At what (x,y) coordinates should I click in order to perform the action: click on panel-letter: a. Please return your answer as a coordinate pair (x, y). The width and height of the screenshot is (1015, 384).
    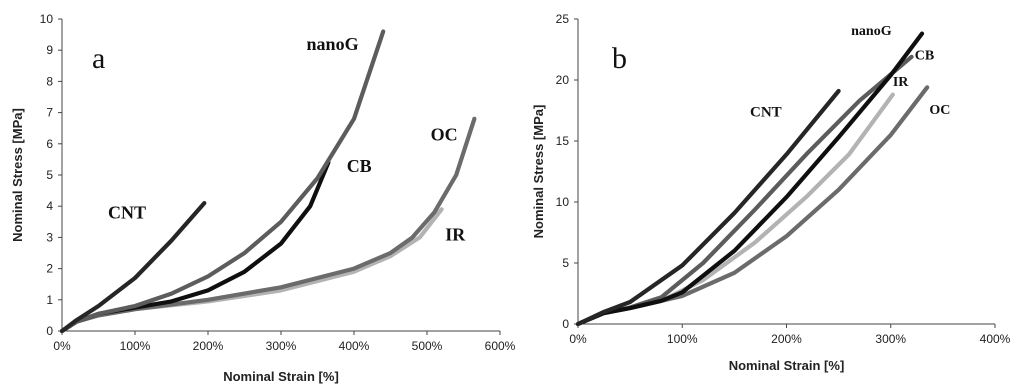
    Looking at the image, I should click on (98, 58).